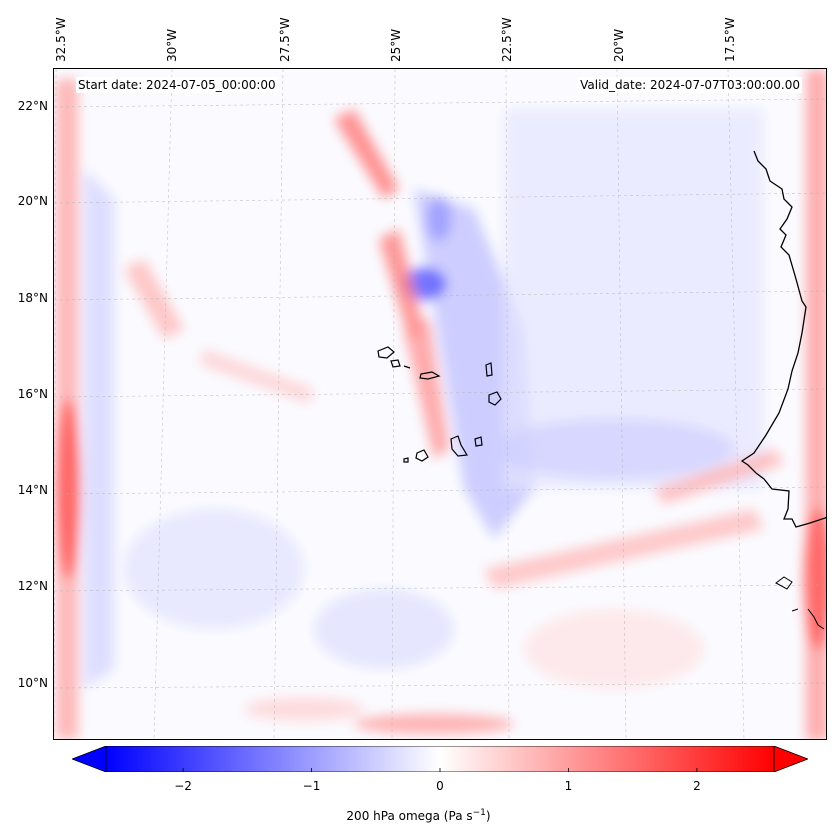  I want to click on coast-islet, so click(784, 583).